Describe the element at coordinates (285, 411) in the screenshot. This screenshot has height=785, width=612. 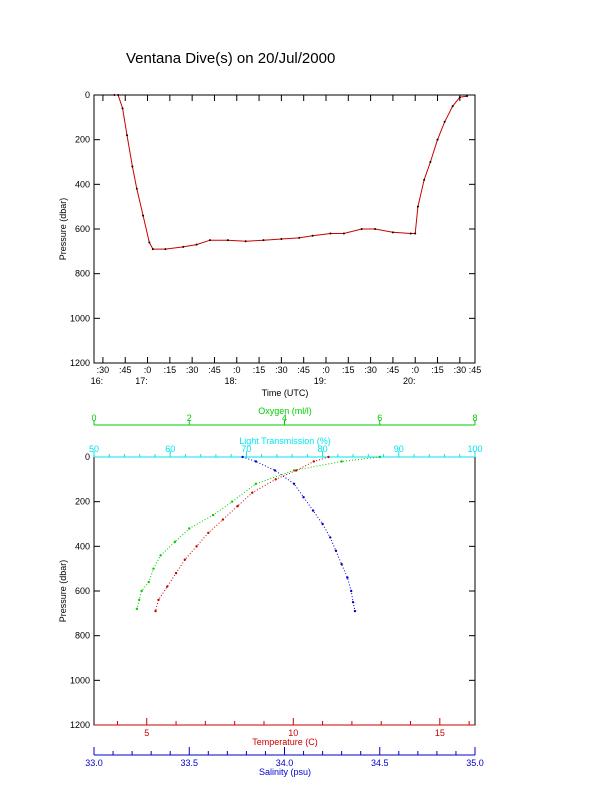
I see `oxygen-axis-label: Oxygen (ml/l)` at that location.